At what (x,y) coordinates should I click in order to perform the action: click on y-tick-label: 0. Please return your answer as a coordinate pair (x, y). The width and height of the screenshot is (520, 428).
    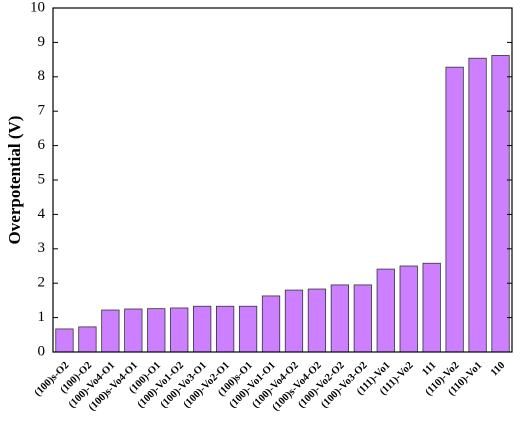
    Looking at the image, I should click on (42, 351).